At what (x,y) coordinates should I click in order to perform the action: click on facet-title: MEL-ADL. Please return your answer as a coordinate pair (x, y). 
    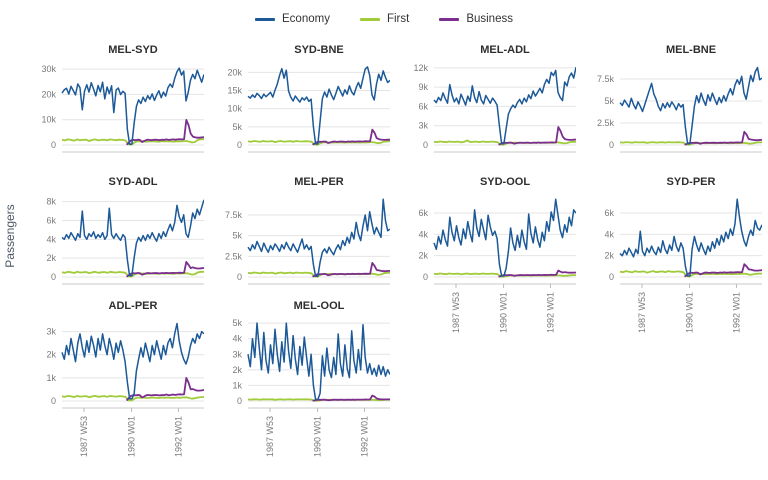
    Looking at the image, I should click on (505, 50).